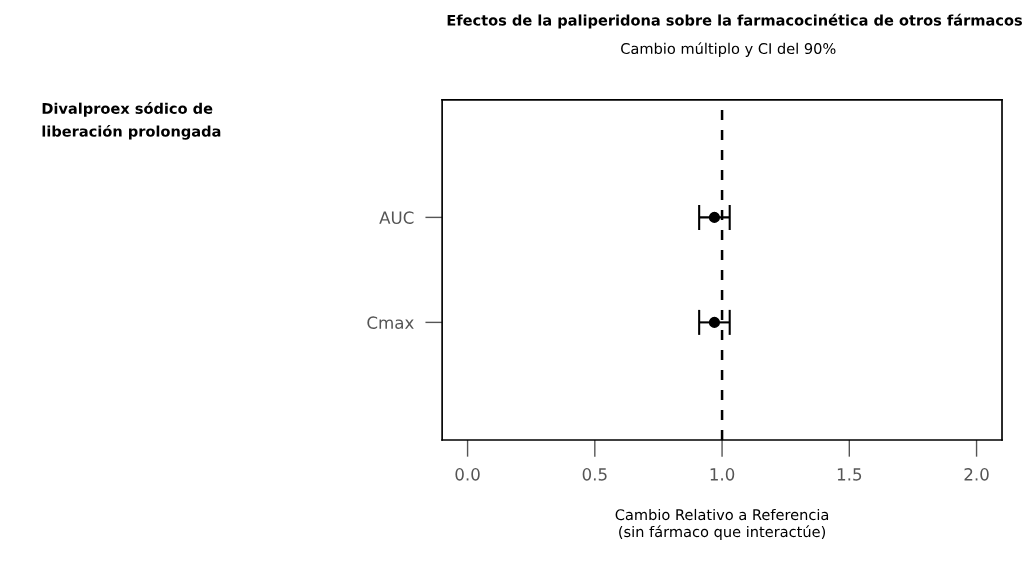 This screenshot has width=1033, height=567. Describe the element at coordinates (390, 322) in the screenshot. I see `y-tick-label: Cmax` at that location.